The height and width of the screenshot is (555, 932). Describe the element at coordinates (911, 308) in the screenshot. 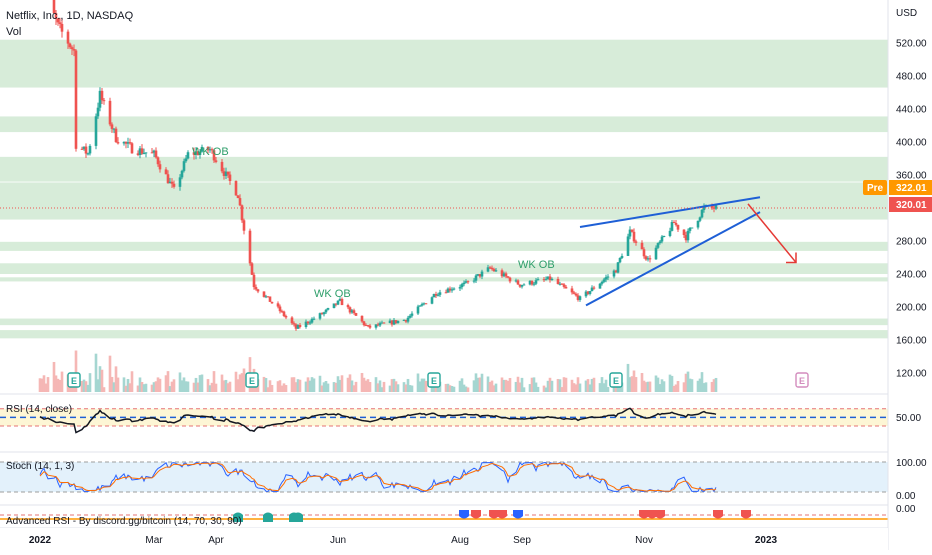

I see `price-tick-label: 200.00` at that location.